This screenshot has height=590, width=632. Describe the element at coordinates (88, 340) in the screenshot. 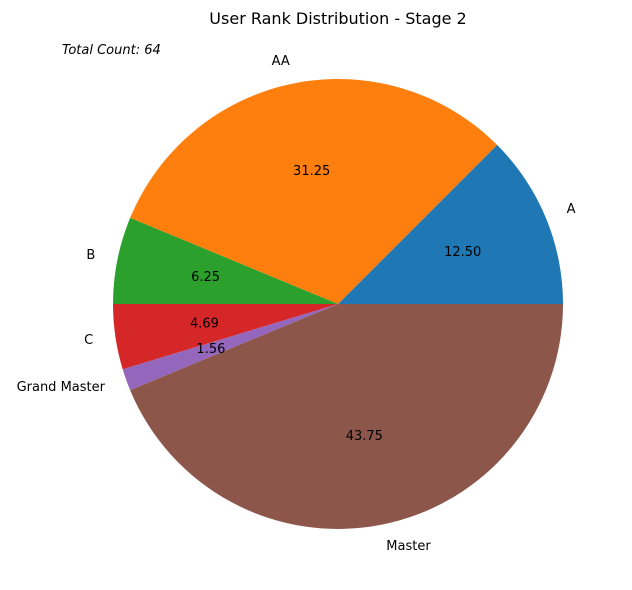

I see `category-label-c: C` at that location.